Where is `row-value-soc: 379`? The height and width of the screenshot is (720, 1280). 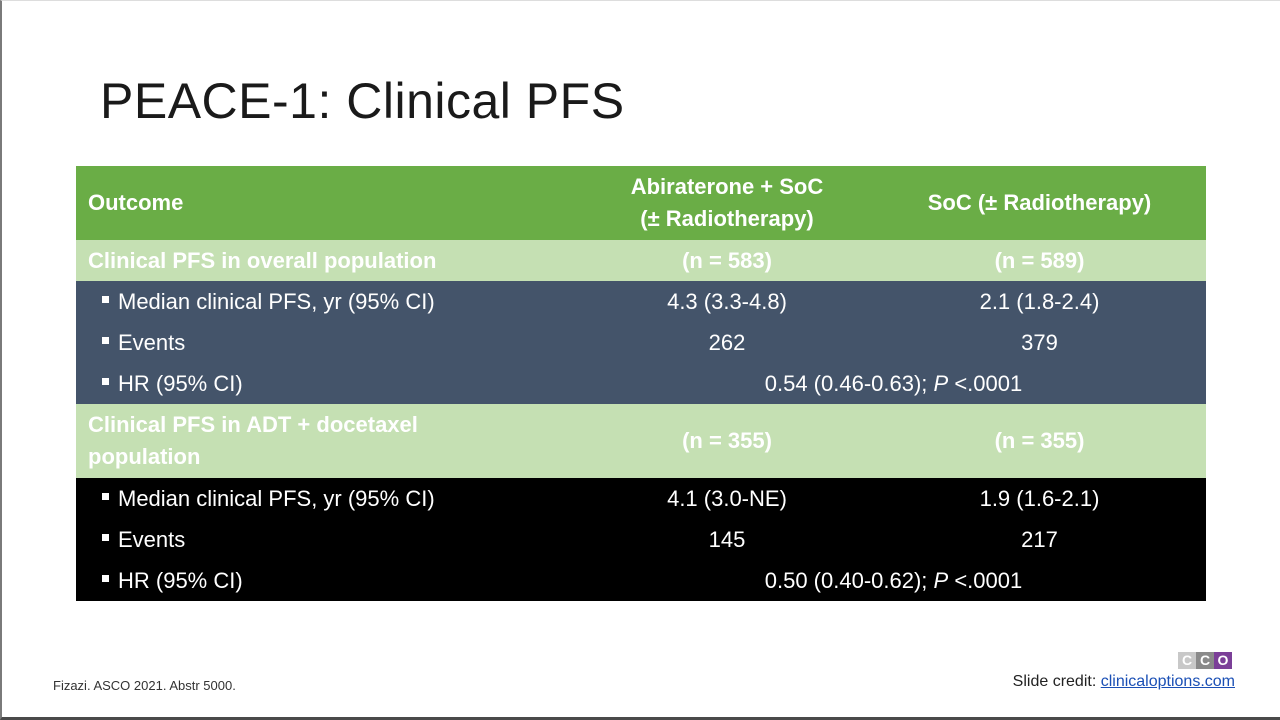
row-value-soc: 379 is located at coordinates (1039, 342).